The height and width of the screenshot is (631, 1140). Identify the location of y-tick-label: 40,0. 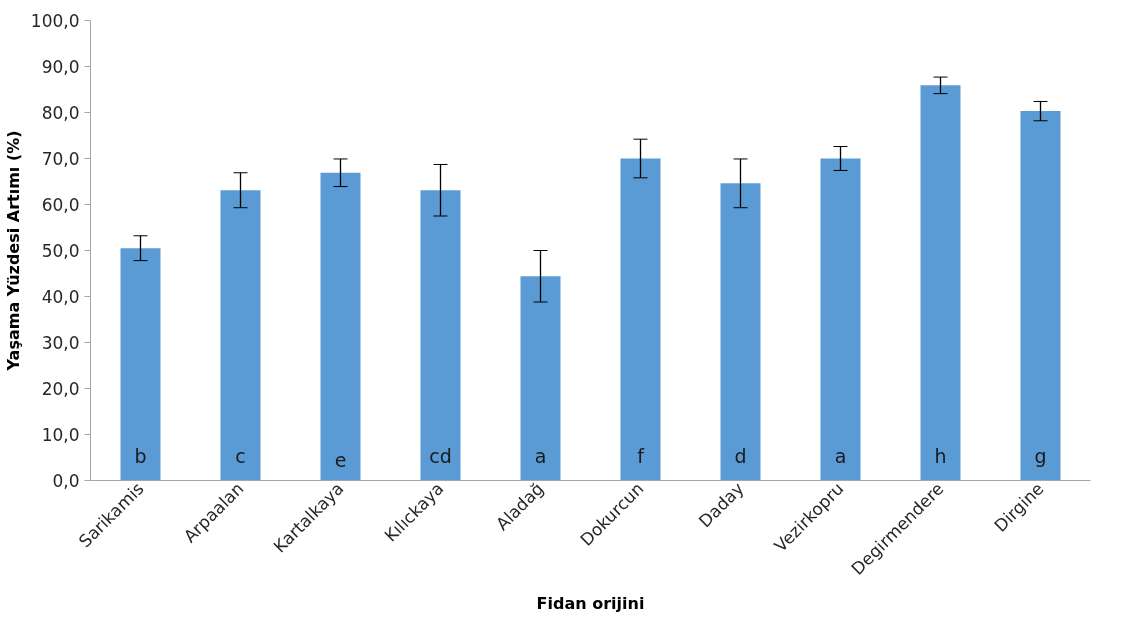
(60, 297).